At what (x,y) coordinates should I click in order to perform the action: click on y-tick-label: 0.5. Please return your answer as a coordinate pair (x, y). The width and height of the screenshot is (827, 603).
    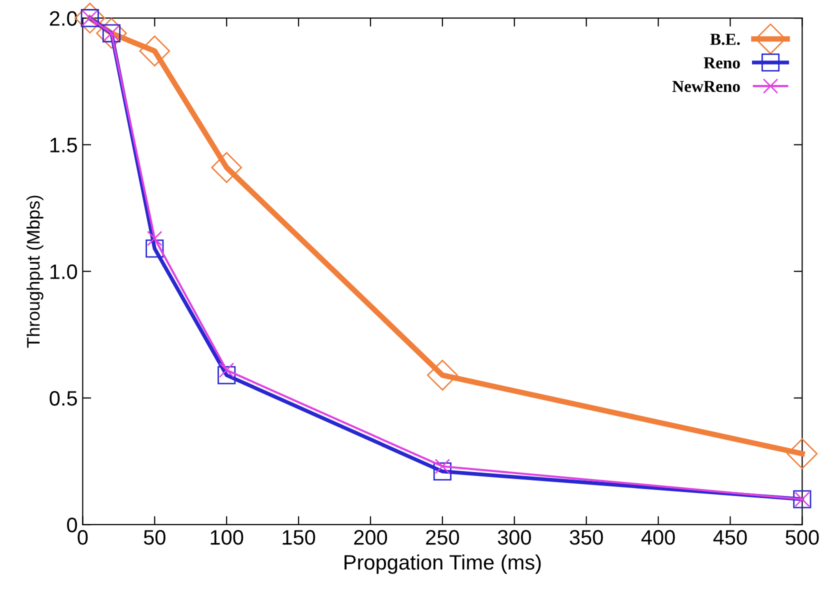
    Looking at the image, I should click on (63, 398).